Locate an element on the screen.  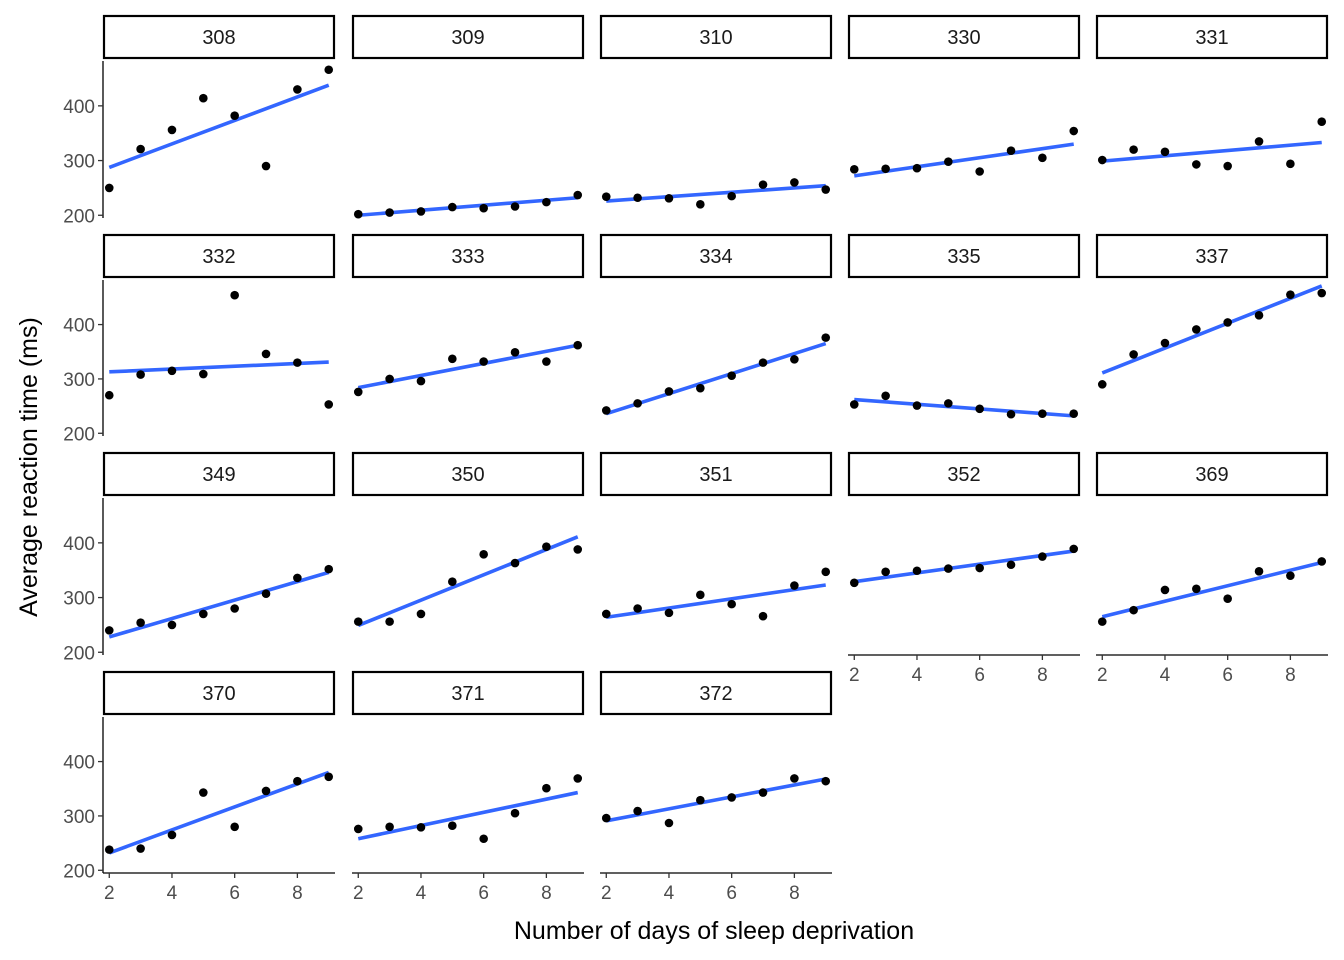
y-axis-title: Average reaction time (ms) is located at coordinates (29, 467).